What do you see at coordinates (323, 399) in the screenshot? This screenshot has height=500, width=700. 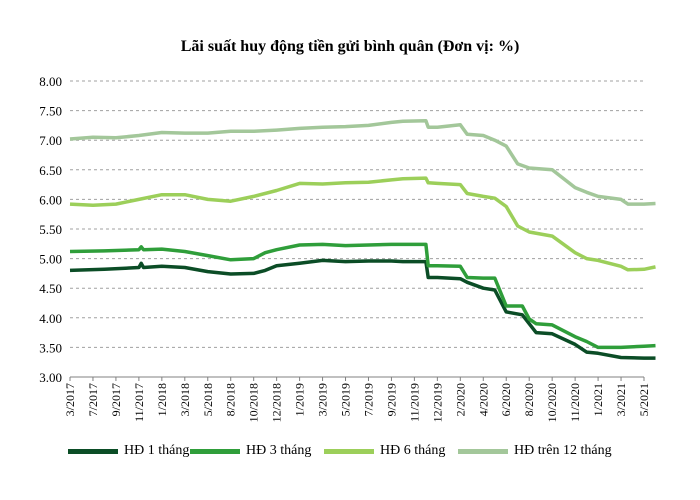 I see `x-tick-label: 3/2019` at bounding box center [323, 399].